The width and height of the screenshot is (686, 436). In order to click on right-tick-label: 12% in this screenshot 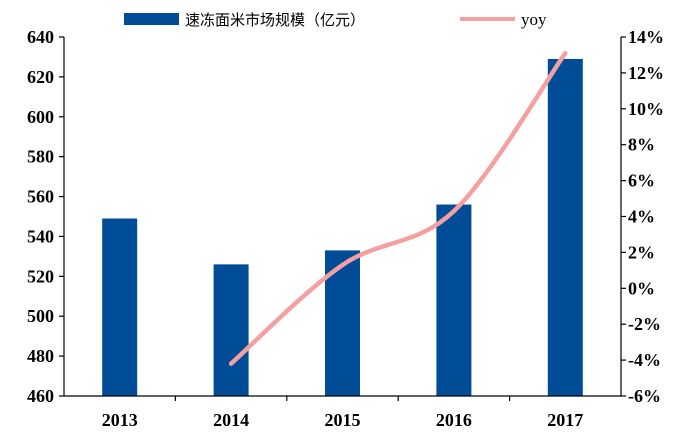, I will do `click(646, 73)`.